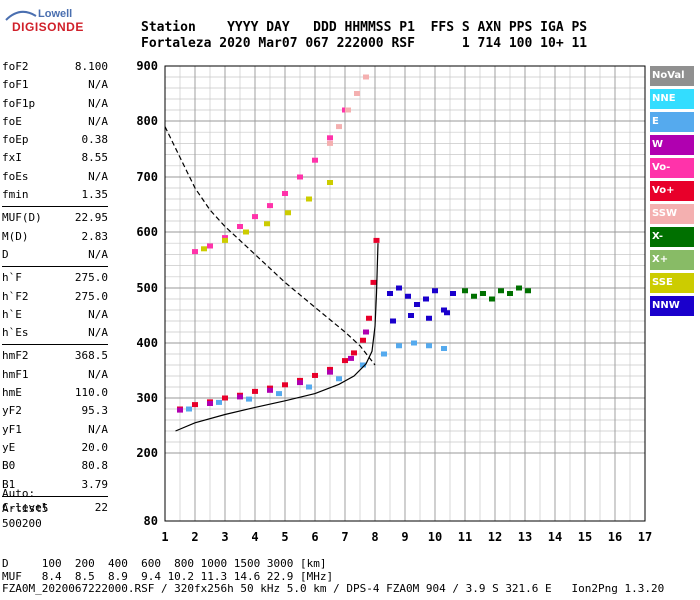  What do you see at coordinates (147, 121) in the screenshot?
I see `y-tick-label: 800` at bounding box center [147, 121].